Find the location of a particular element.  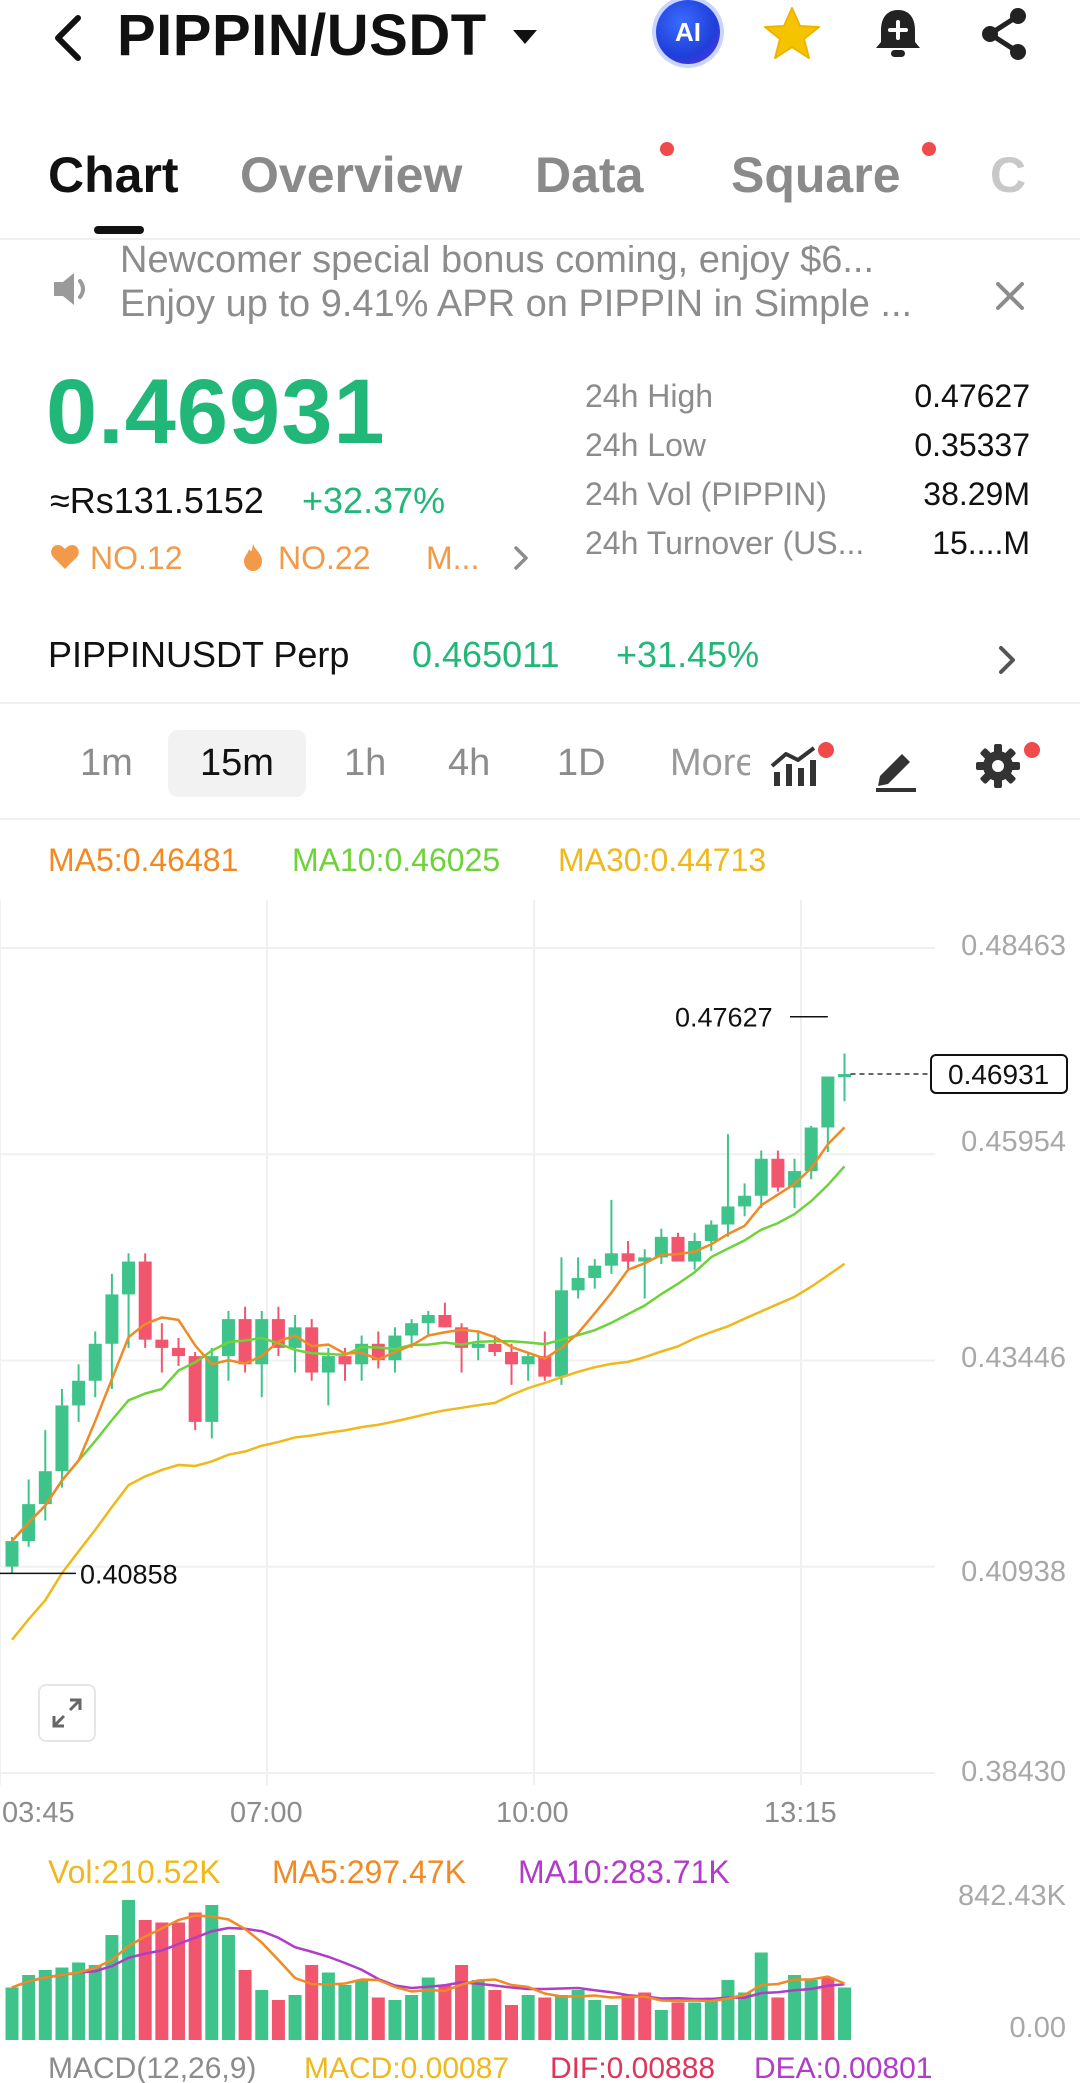

last-price-label: 0.46931 is located at coordinates (998, 1074).